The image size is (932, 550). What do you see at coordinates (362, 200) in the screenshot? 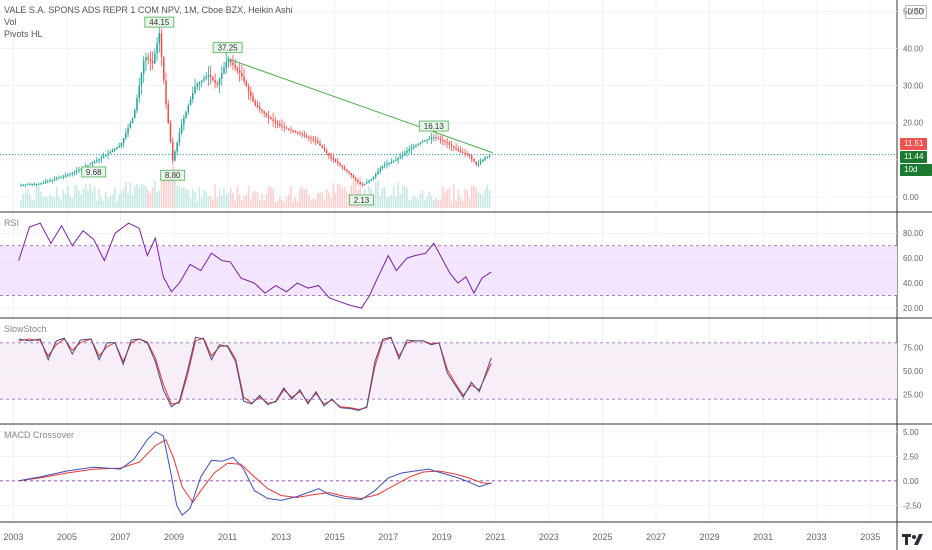
I see `pivot-label: 2.13` at bounding box center [362, 200].